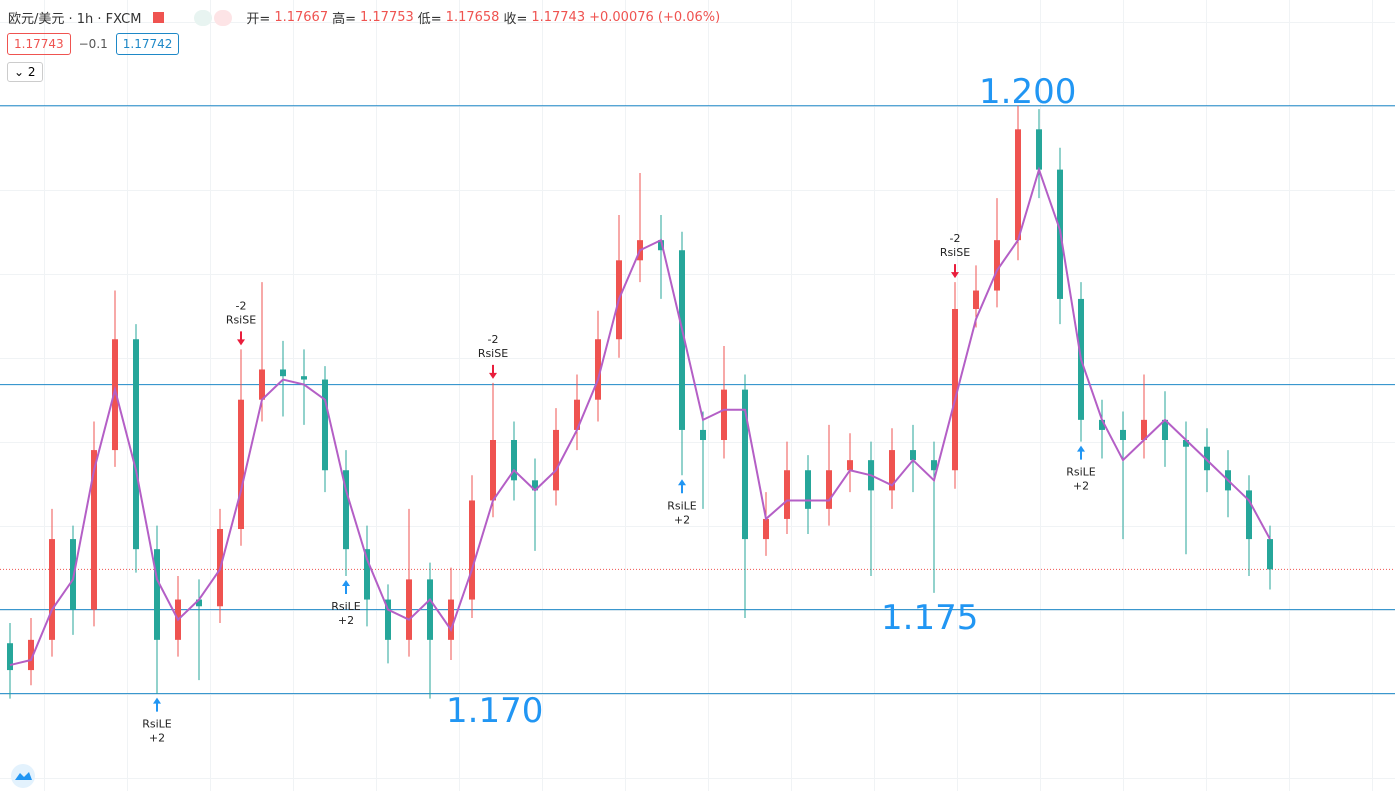  I want to click on ohlc-value: 1.17667, so click(301, 17).